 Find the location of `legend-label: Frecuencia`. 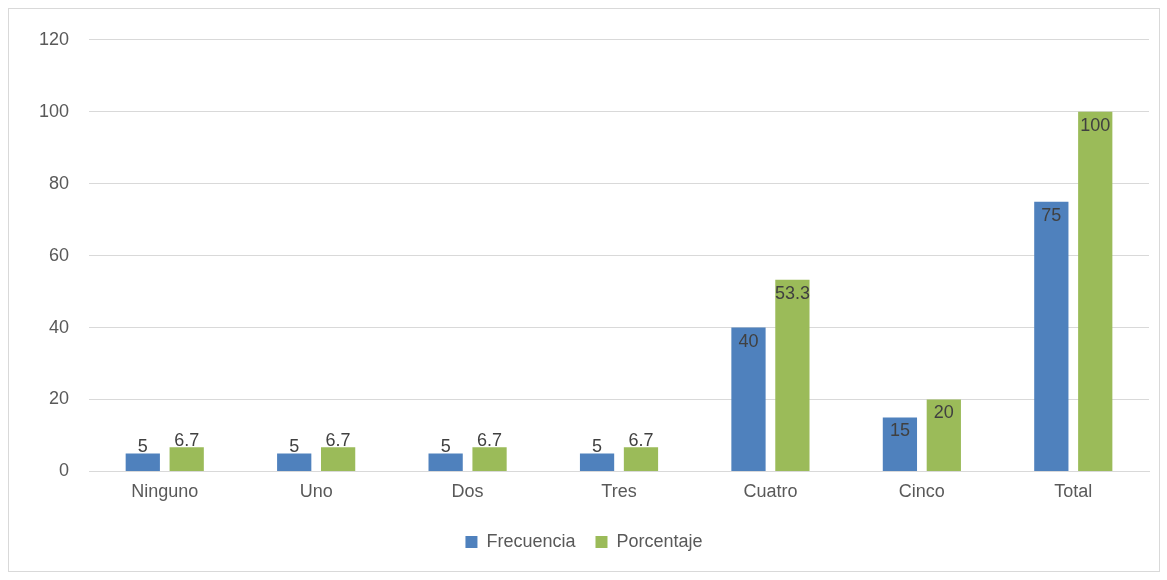

legend-label: Frecuencia is located at coordinates (531, 540).